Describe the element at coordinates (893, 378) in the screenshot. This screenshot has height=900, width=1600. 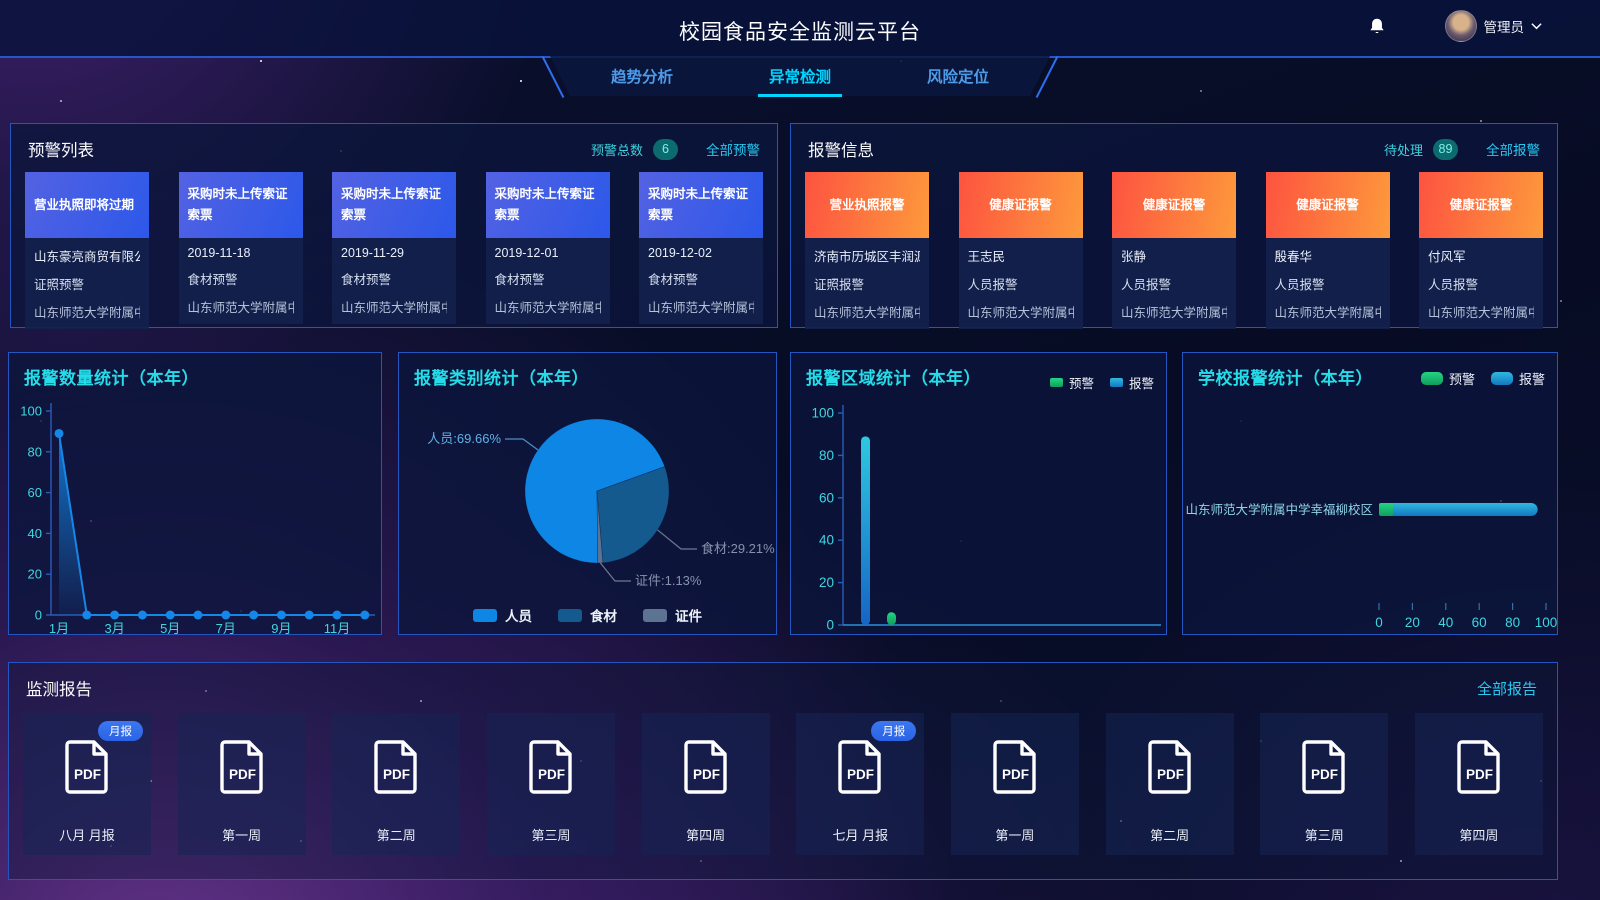
I see `region-chart-title: 报警区域统计（本年）` at that location.